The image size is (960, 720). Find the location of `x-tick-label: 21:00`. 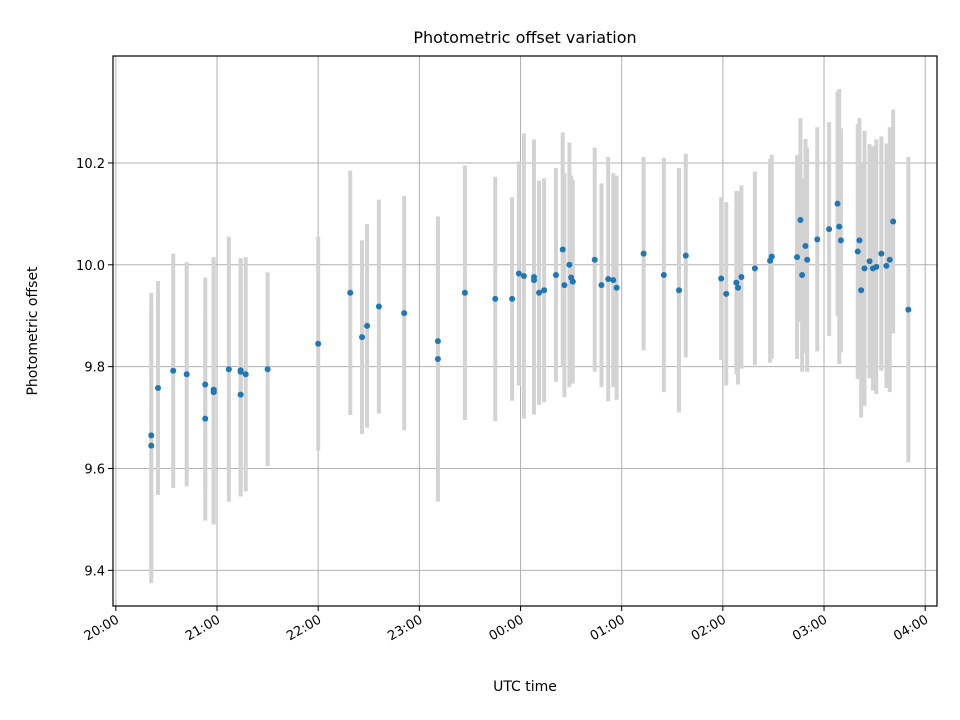

x-tick-label: 21:00 is located at coordinates (203, 628).